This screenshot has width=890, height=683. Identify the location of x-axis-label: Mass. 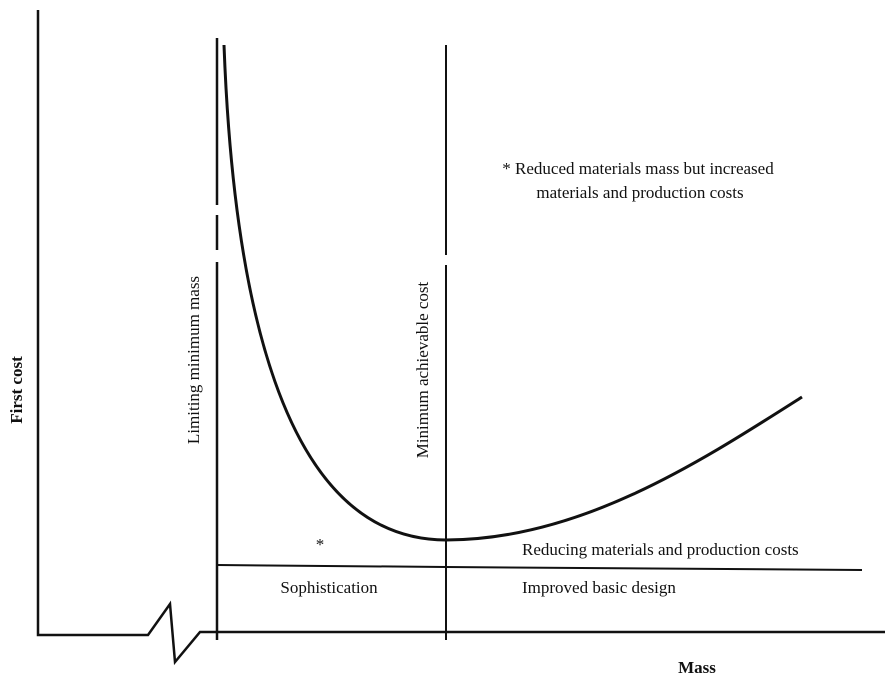
(697, 667).